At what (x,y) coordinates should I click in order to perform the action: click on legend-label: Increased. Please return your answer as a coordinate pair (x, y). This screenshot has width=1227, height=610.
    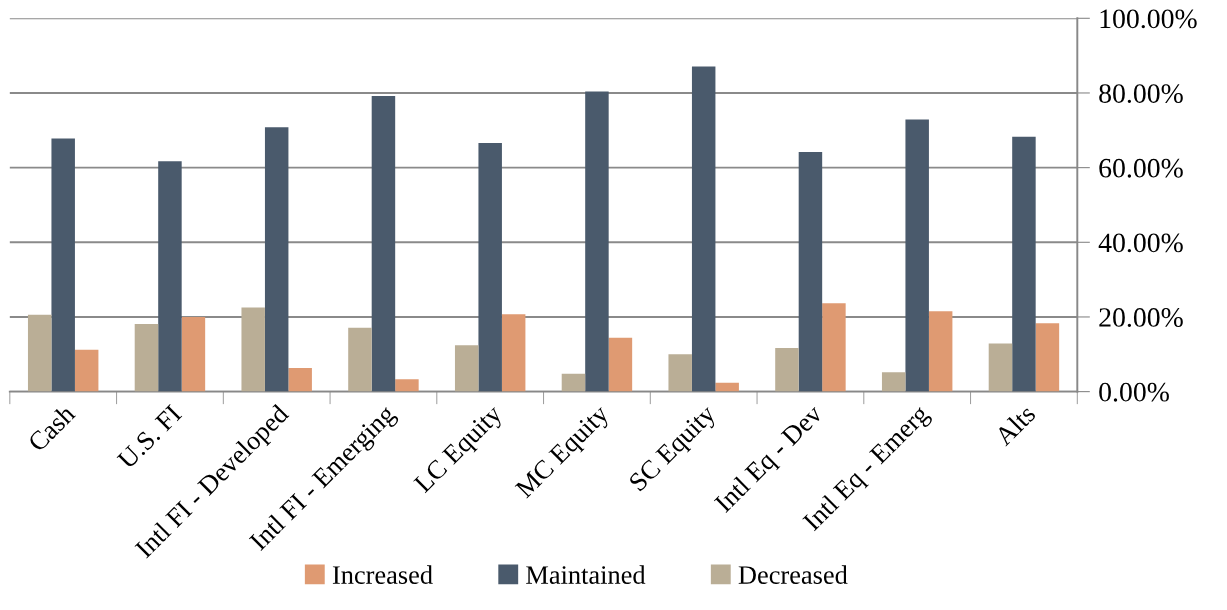
    Looking at the image, I should click on (382, 574).